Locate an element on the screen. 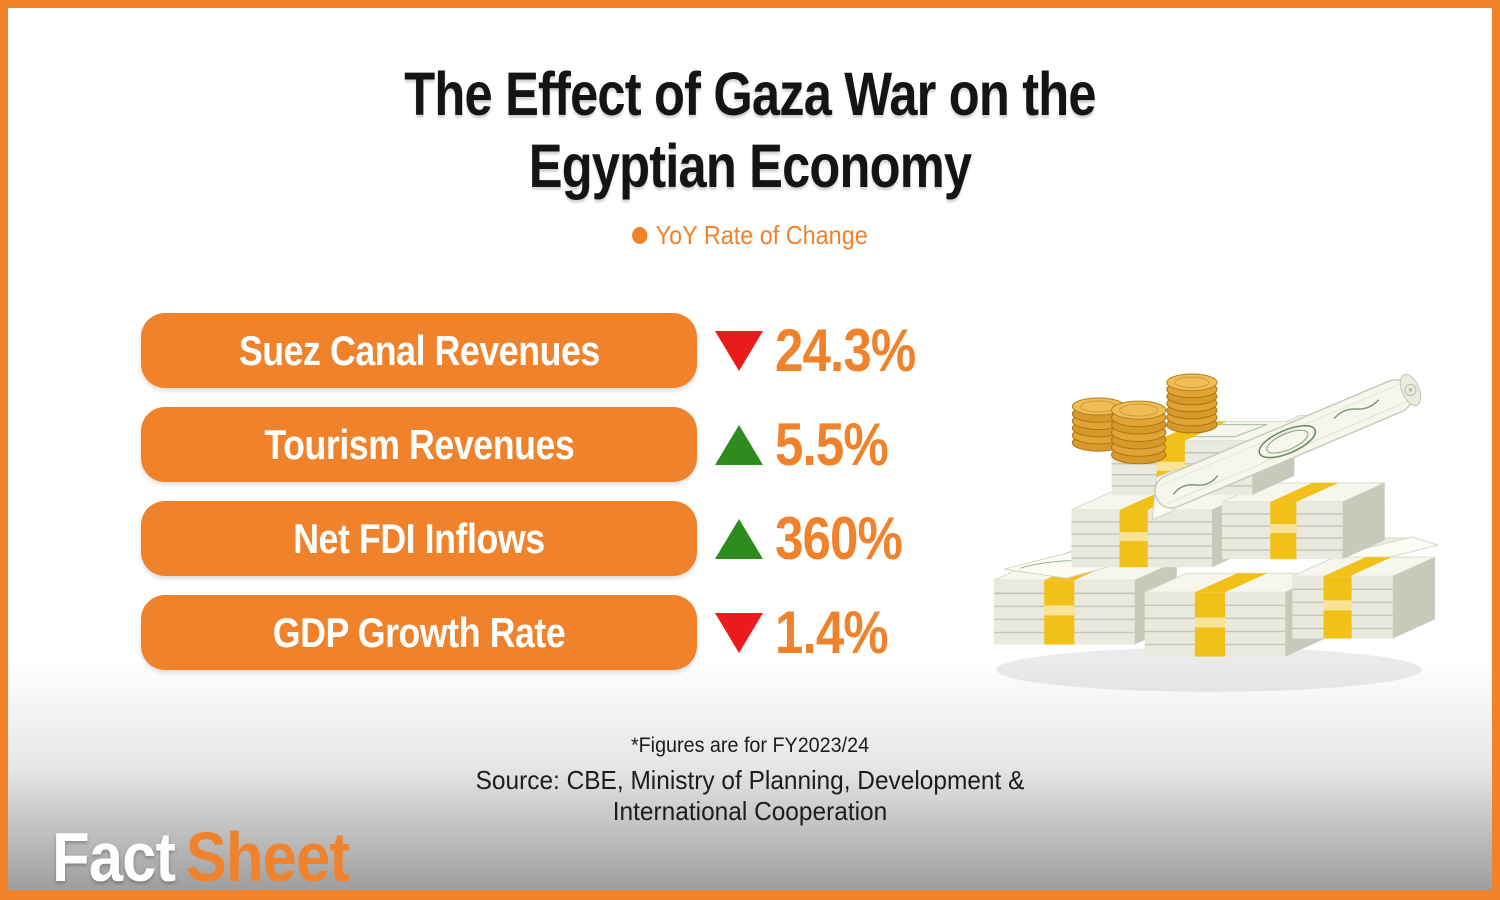  rolled-bill is located at coordinates (1286, 447).